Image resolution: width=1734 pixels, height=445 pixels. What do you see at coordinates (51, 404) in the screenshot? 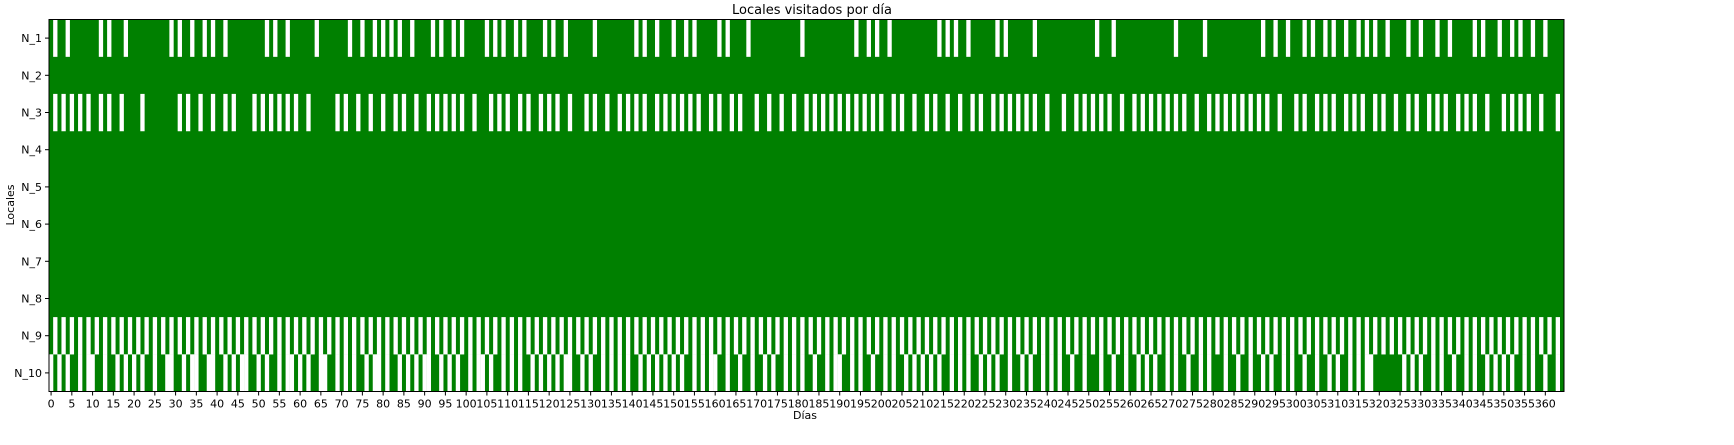
I see `x-tick-label: 0` at bounding box center [51, 404].